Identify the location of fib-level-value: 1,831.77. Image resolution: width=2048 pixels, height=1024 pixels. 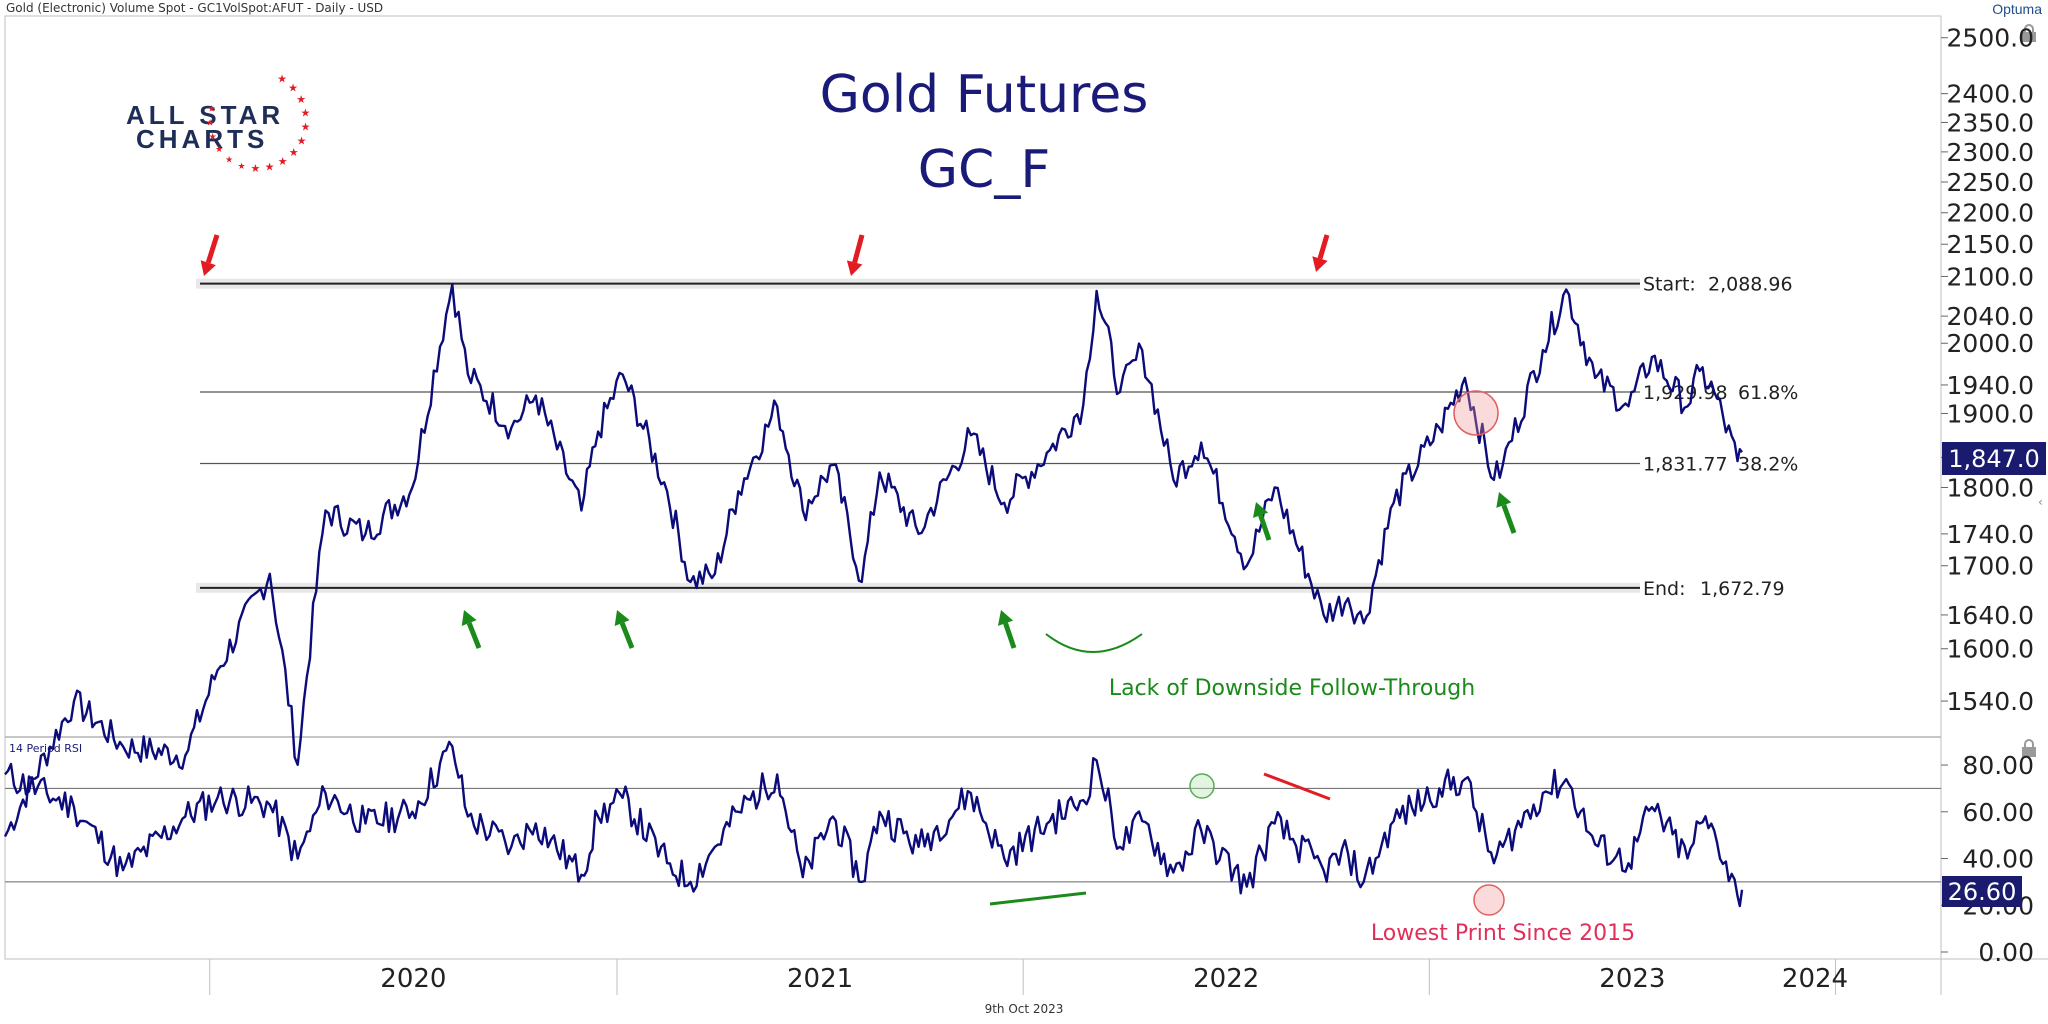
(1685, 465).